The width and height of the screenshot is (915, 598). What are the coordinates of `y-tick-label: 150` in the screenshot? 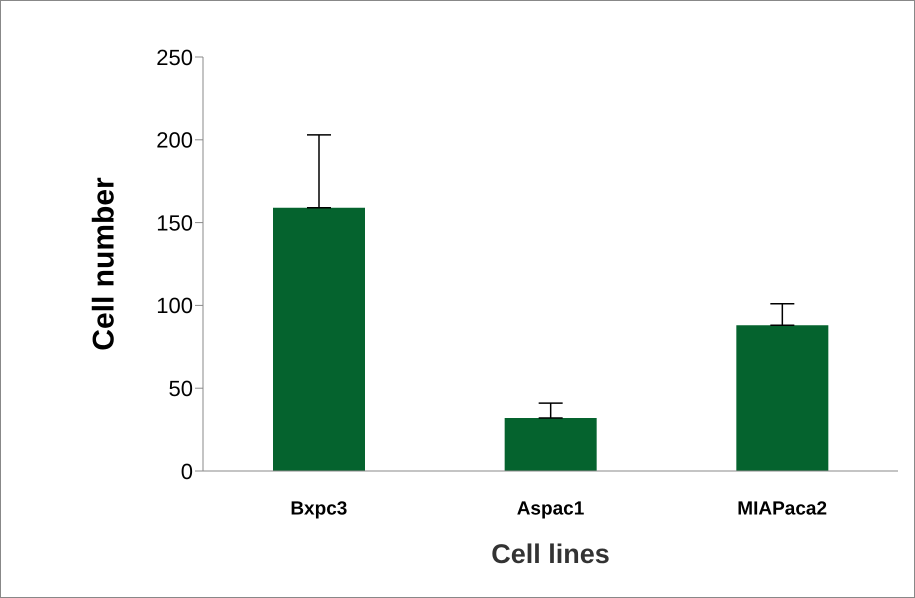 It's located at (174, 223).